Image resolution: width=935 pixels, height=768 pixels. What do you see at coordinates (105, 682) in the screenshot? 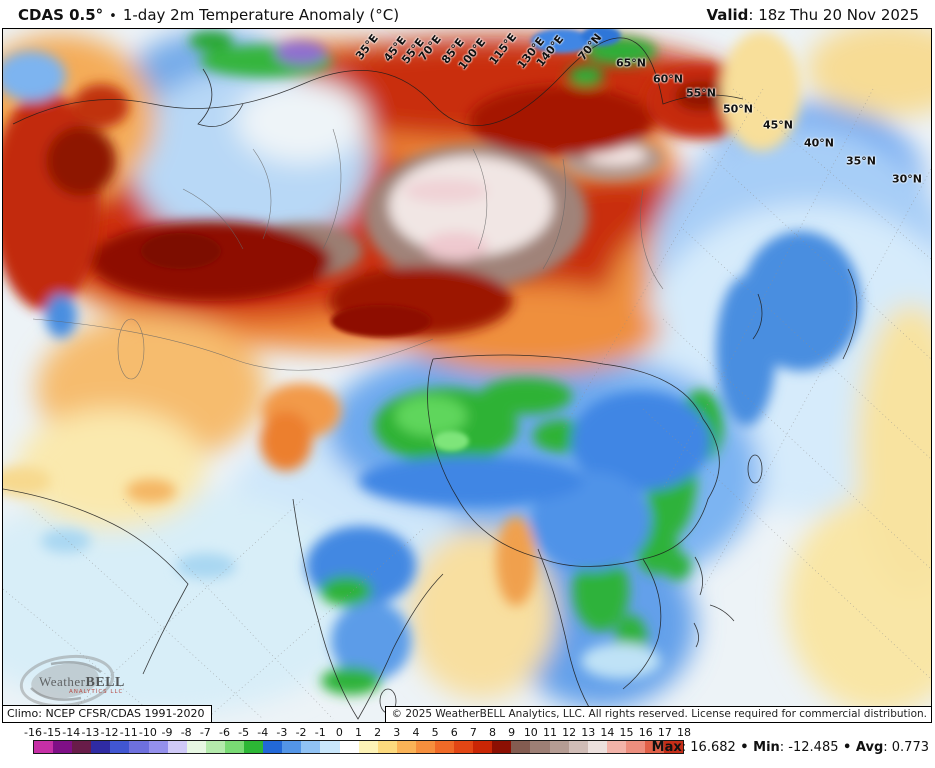
I see `logo-word-bell: BELL` at bounding box center [105, 682].